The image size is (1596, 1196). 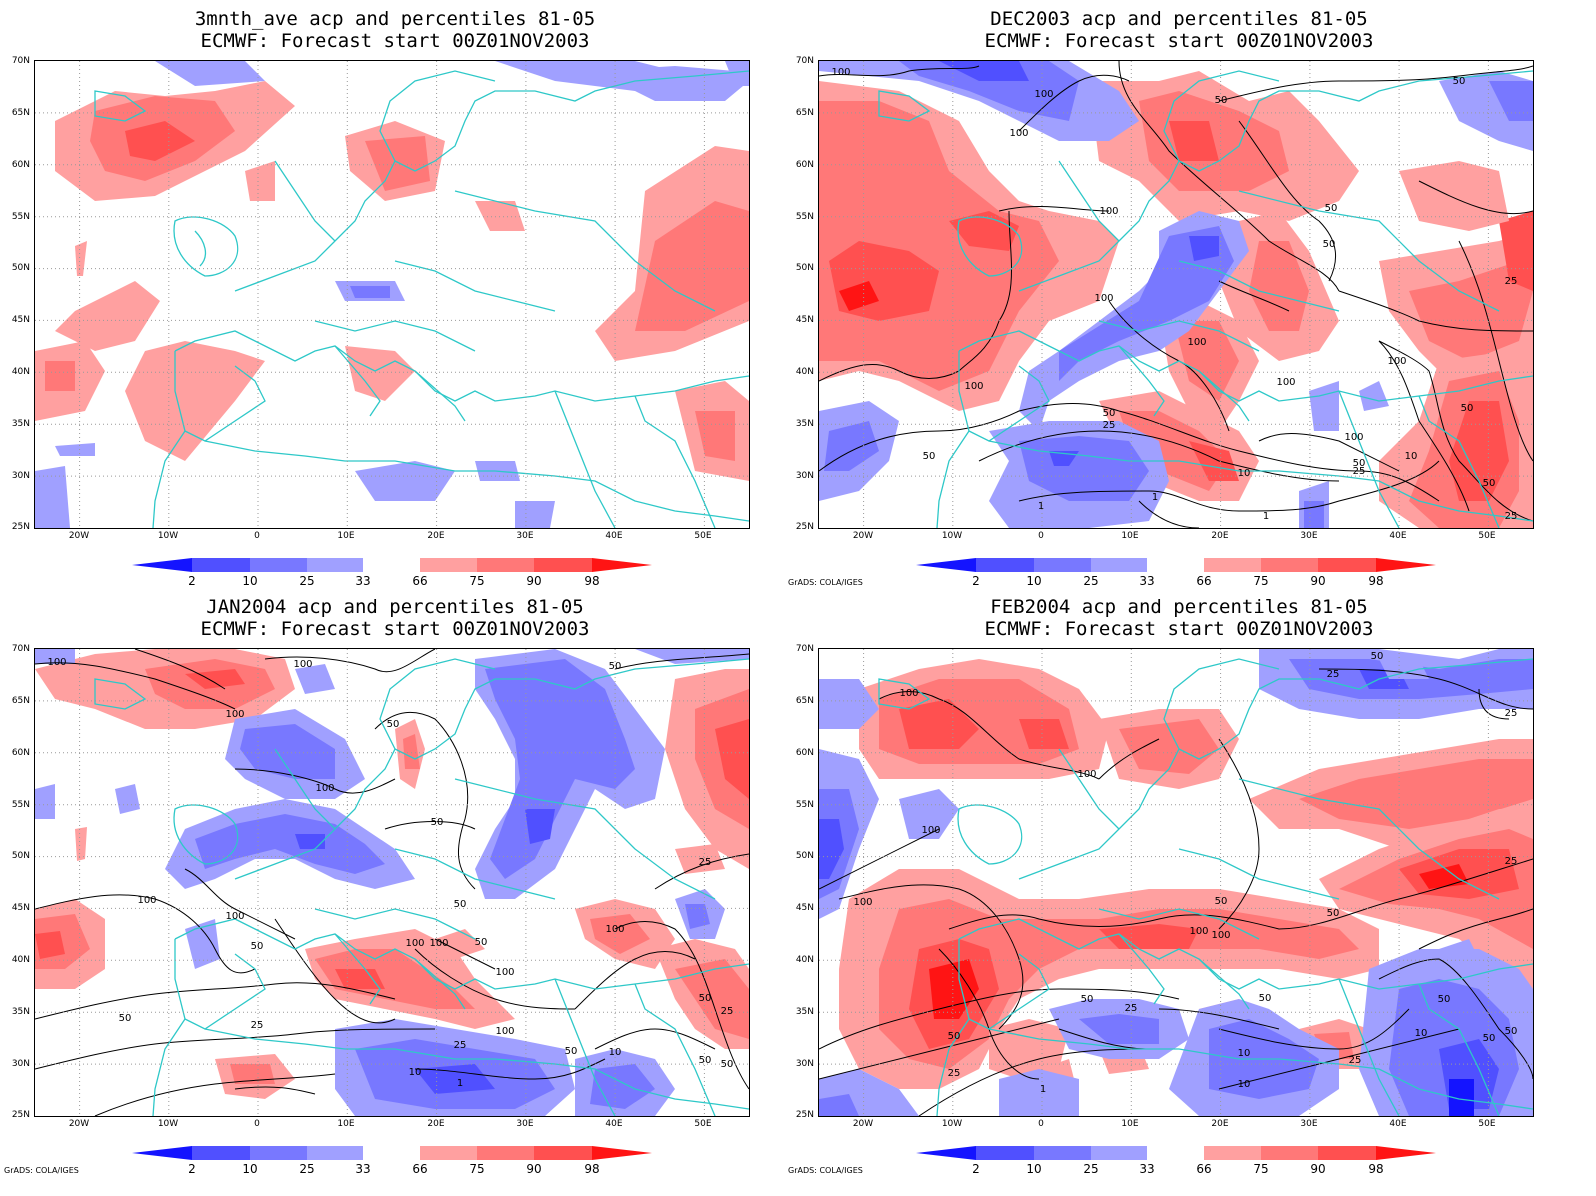 I want to click on panel-title-line1: DEC2003 acp and percentiles 81-05, so click(x=1179, y=19).